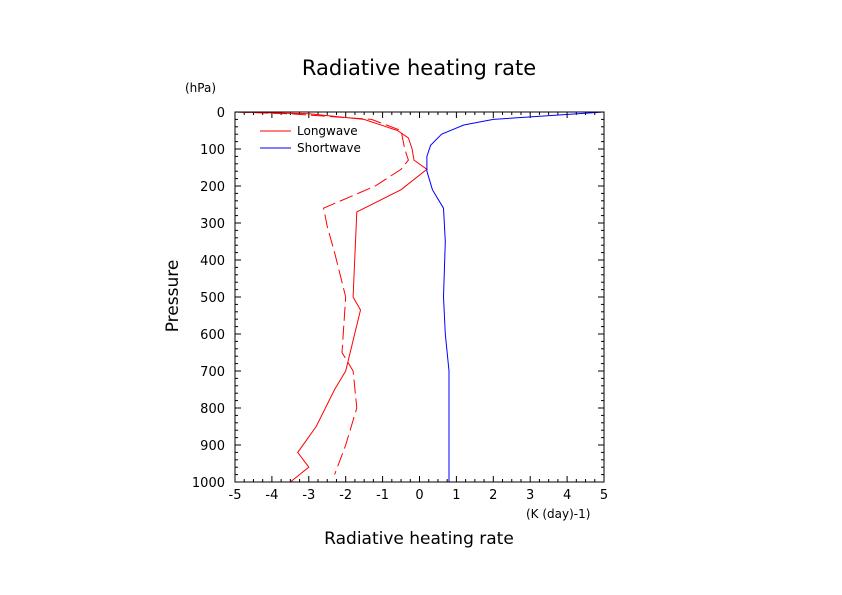 The width and height of the screenshot is (842, 595). Describe the element at coordinates (604, 495) in the screenshot. I see `x-tick-label: 5` at that location.